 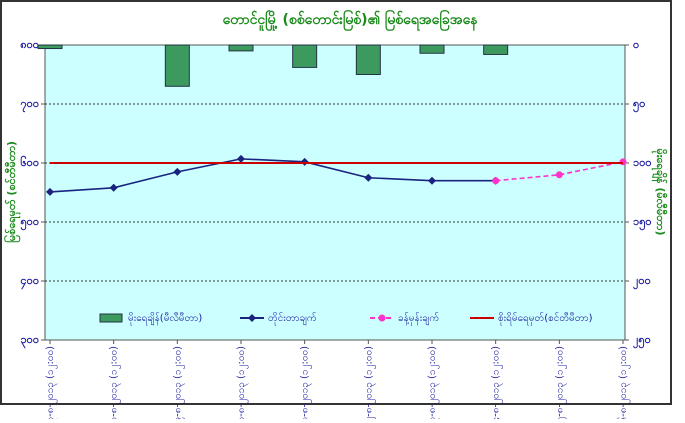 I want to click on x-tick-label: ၁၉-၈-၂၀၁၃ (၁၂:၀၀), so click(x=178, y=382).